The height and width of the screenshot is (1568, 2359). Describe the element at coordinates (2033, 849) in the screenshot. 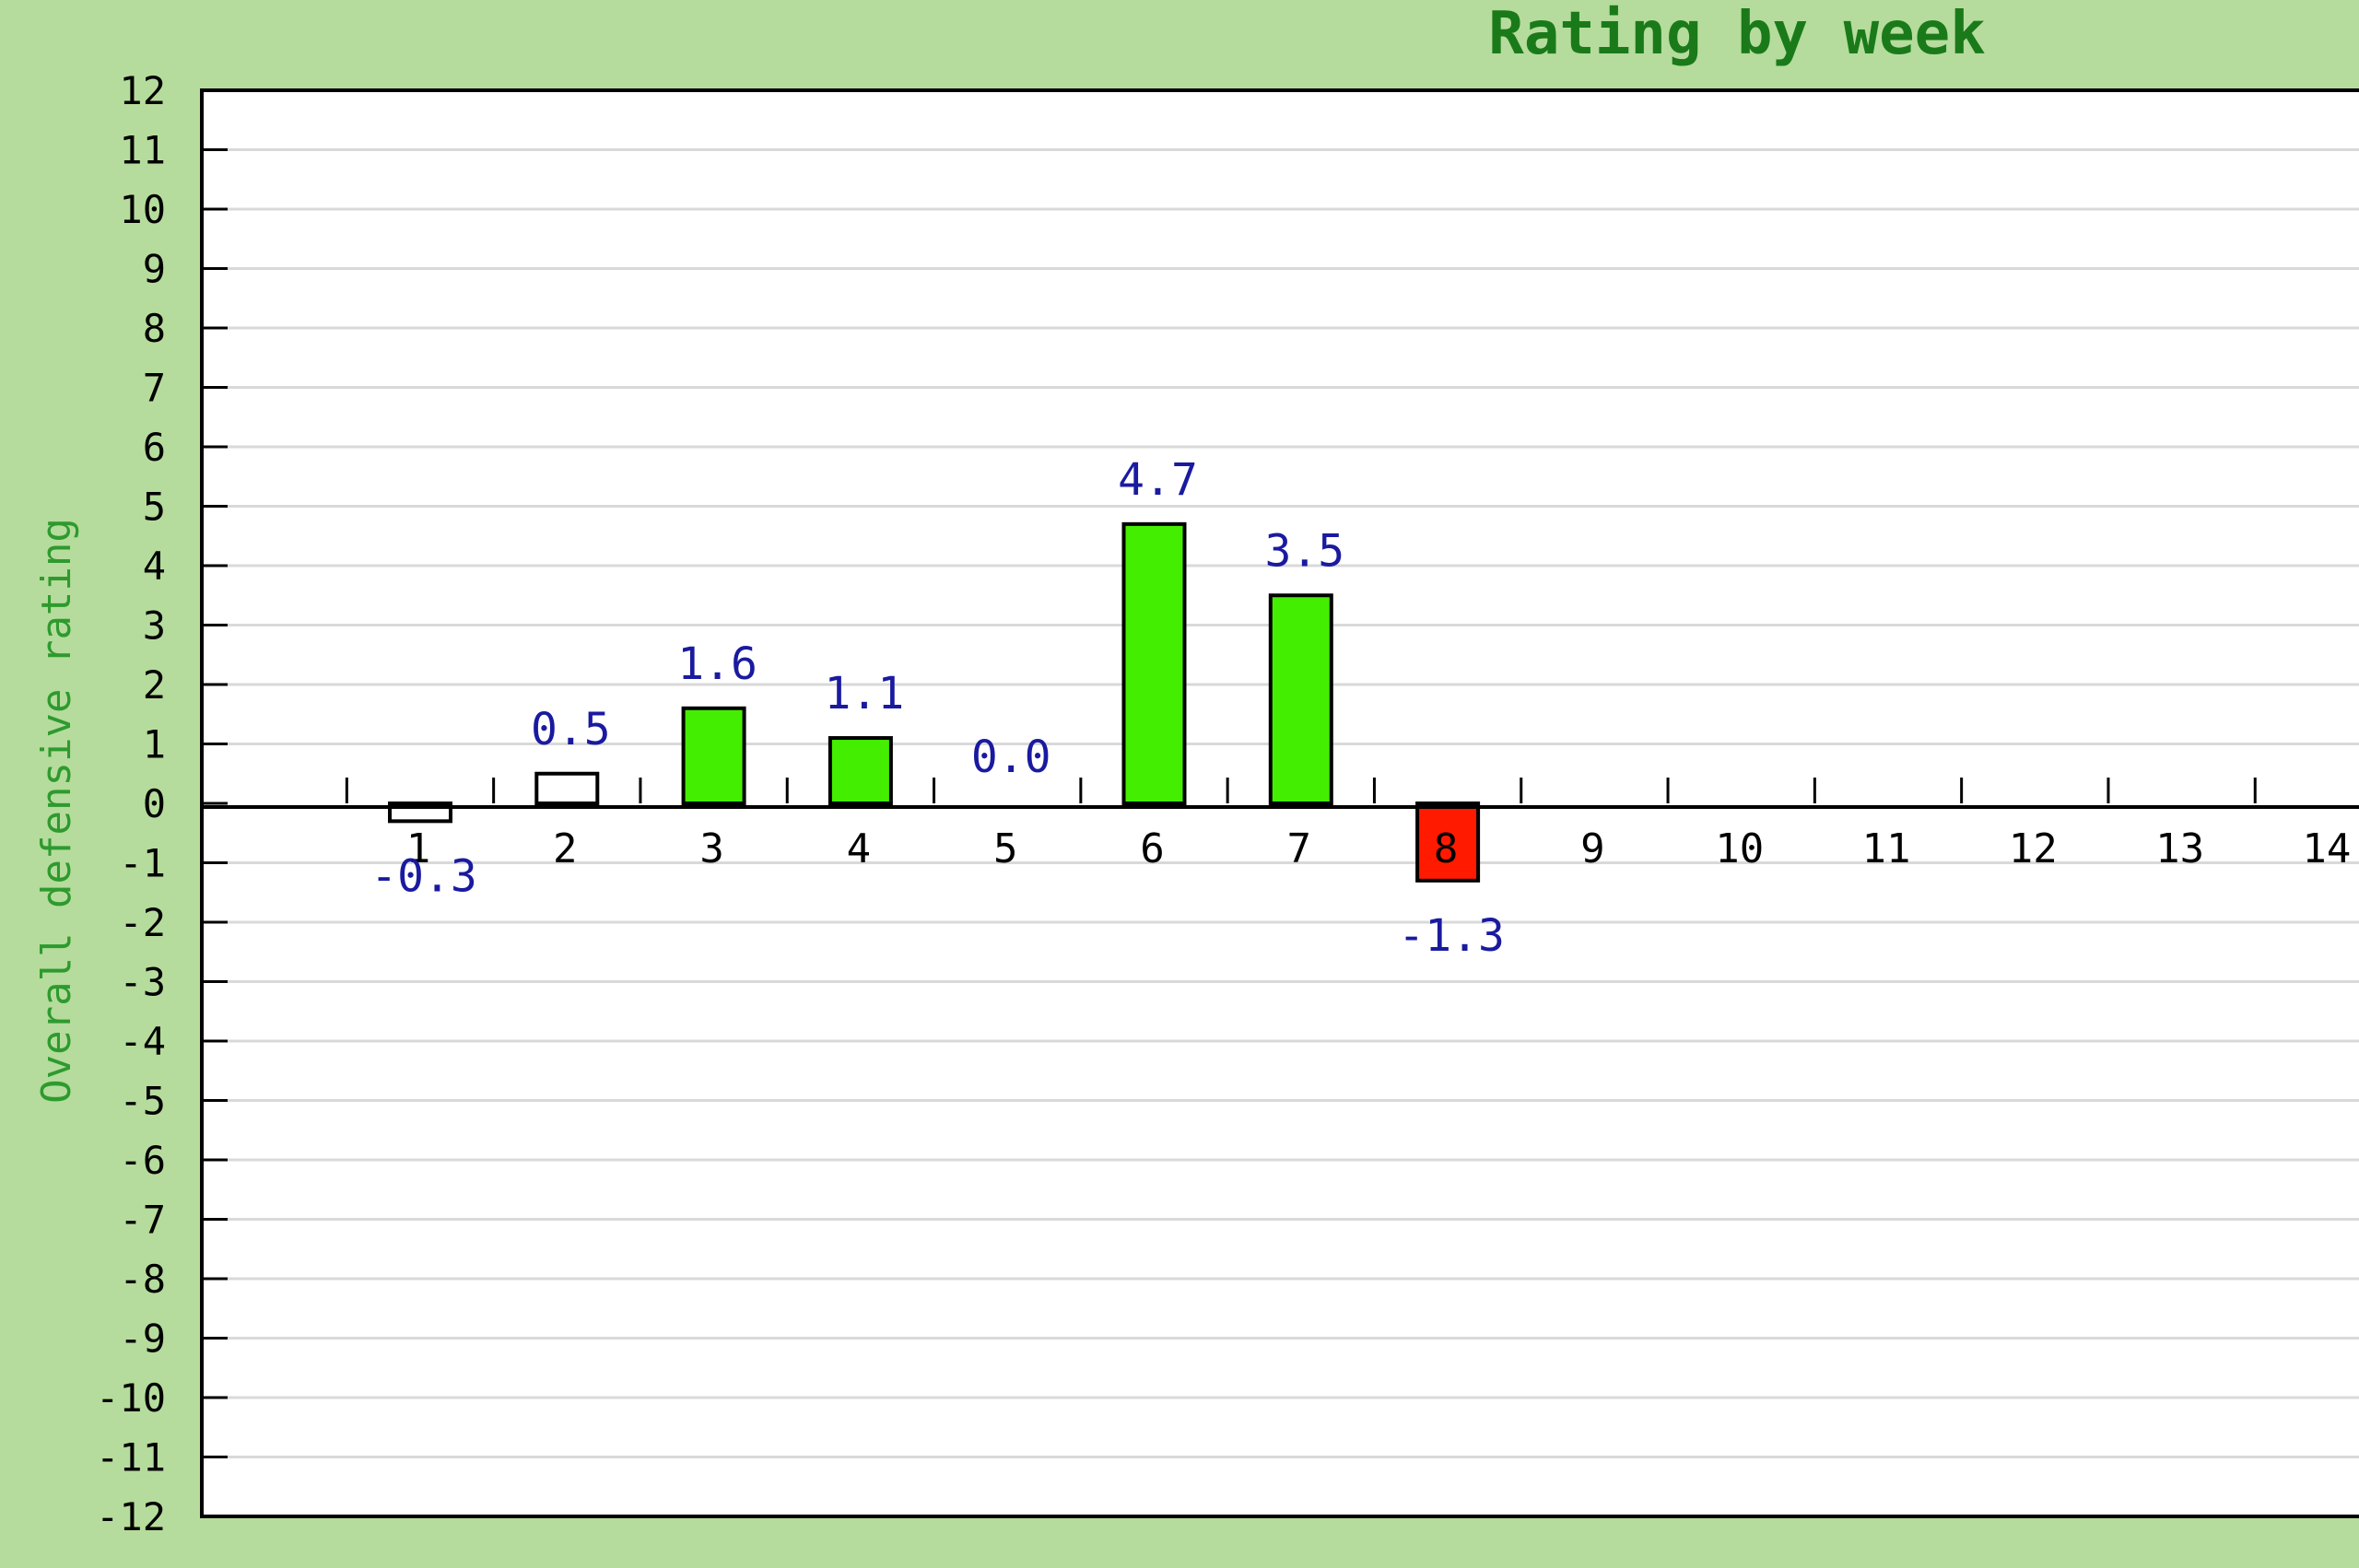

I see `x-tick-label: 12` at that location.